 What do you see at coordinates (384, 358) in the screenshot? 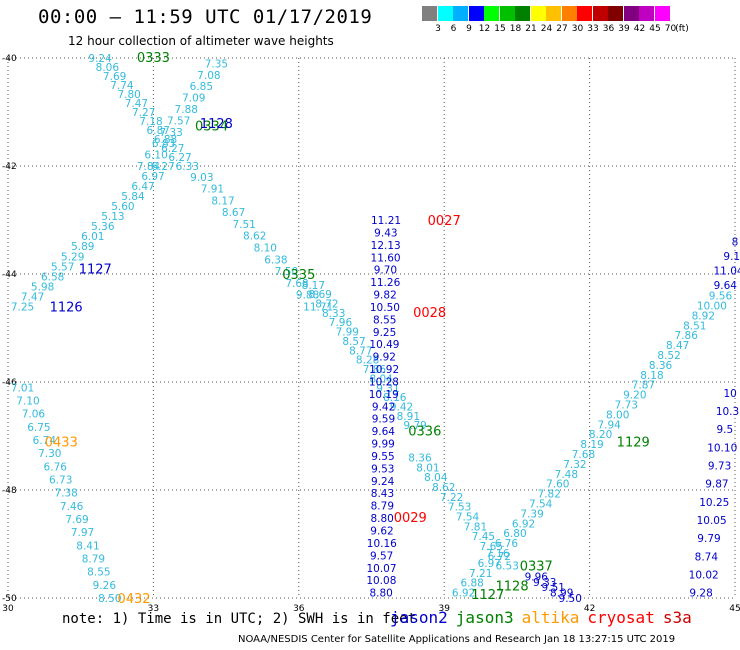
I see `wave-height-value: 9.92` at bounding box center [384, 358].